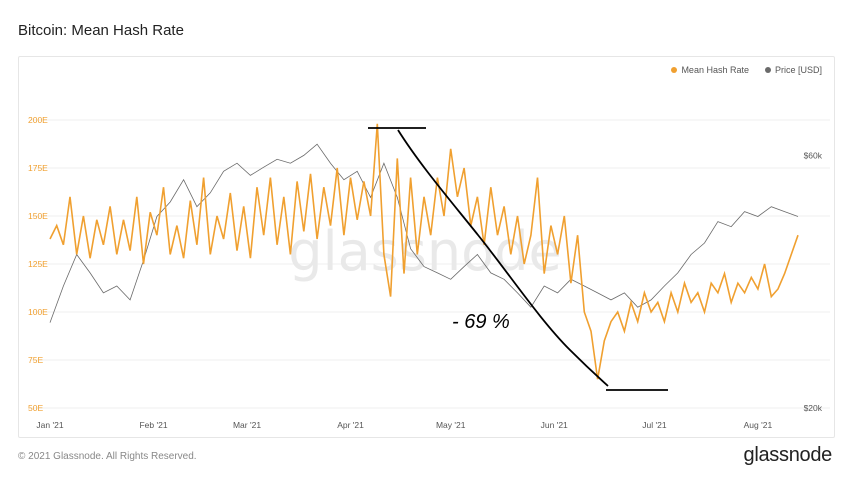  I want to click on left-tick-label: 125E, so click(38, 264).